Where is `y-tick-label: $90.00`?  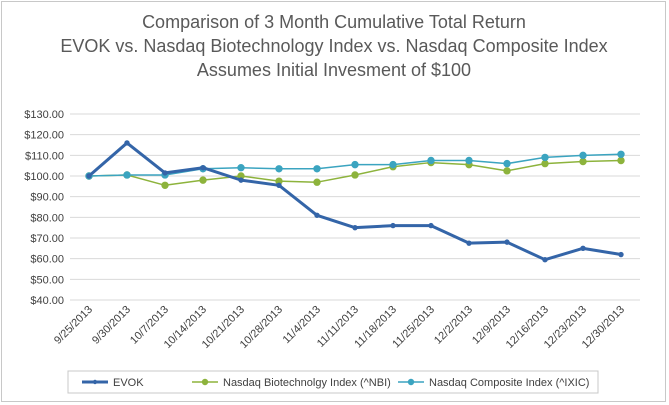 y-tick-label: $90.00 is located at coordinates (47, 198).